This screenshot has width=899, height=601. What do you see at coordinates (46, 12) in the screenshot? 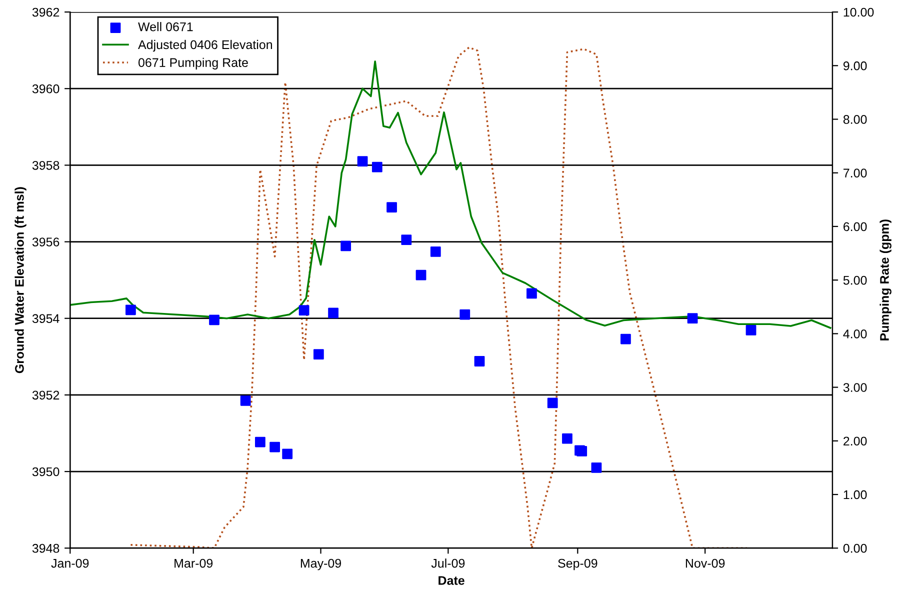
I see `y-tick-label: 3962` at bounding box center [46, 12].